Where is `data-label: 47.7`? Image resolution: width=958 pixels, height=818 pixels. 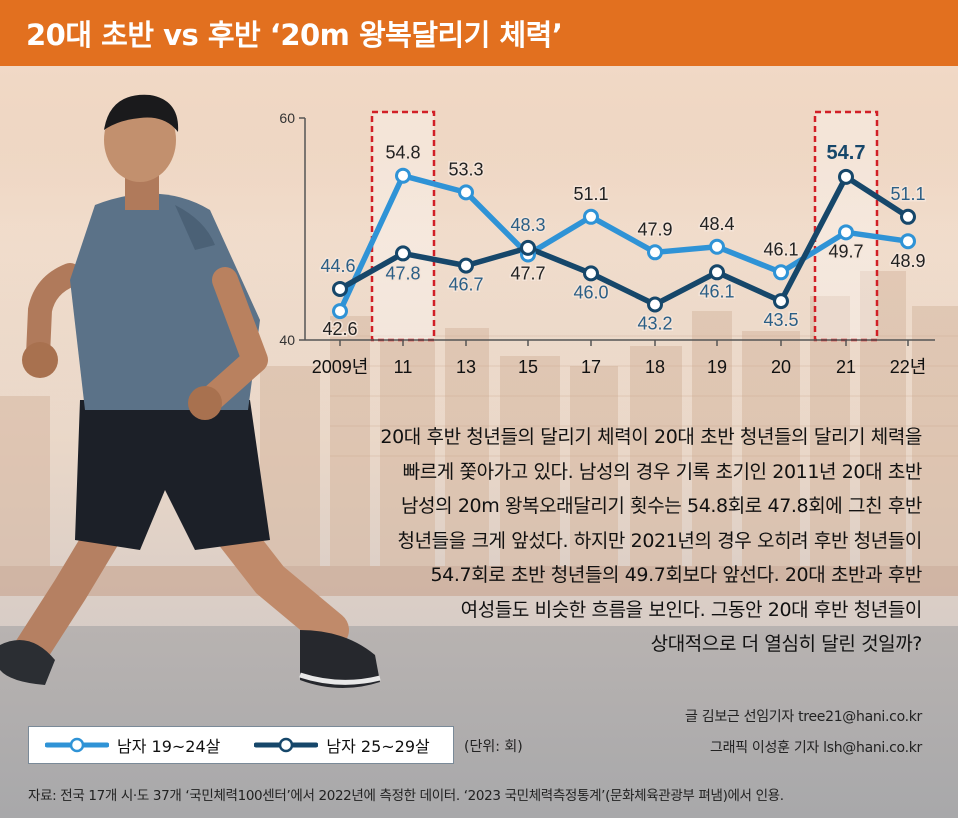
data-label: 47.7 is located at coordinates (527, 274).